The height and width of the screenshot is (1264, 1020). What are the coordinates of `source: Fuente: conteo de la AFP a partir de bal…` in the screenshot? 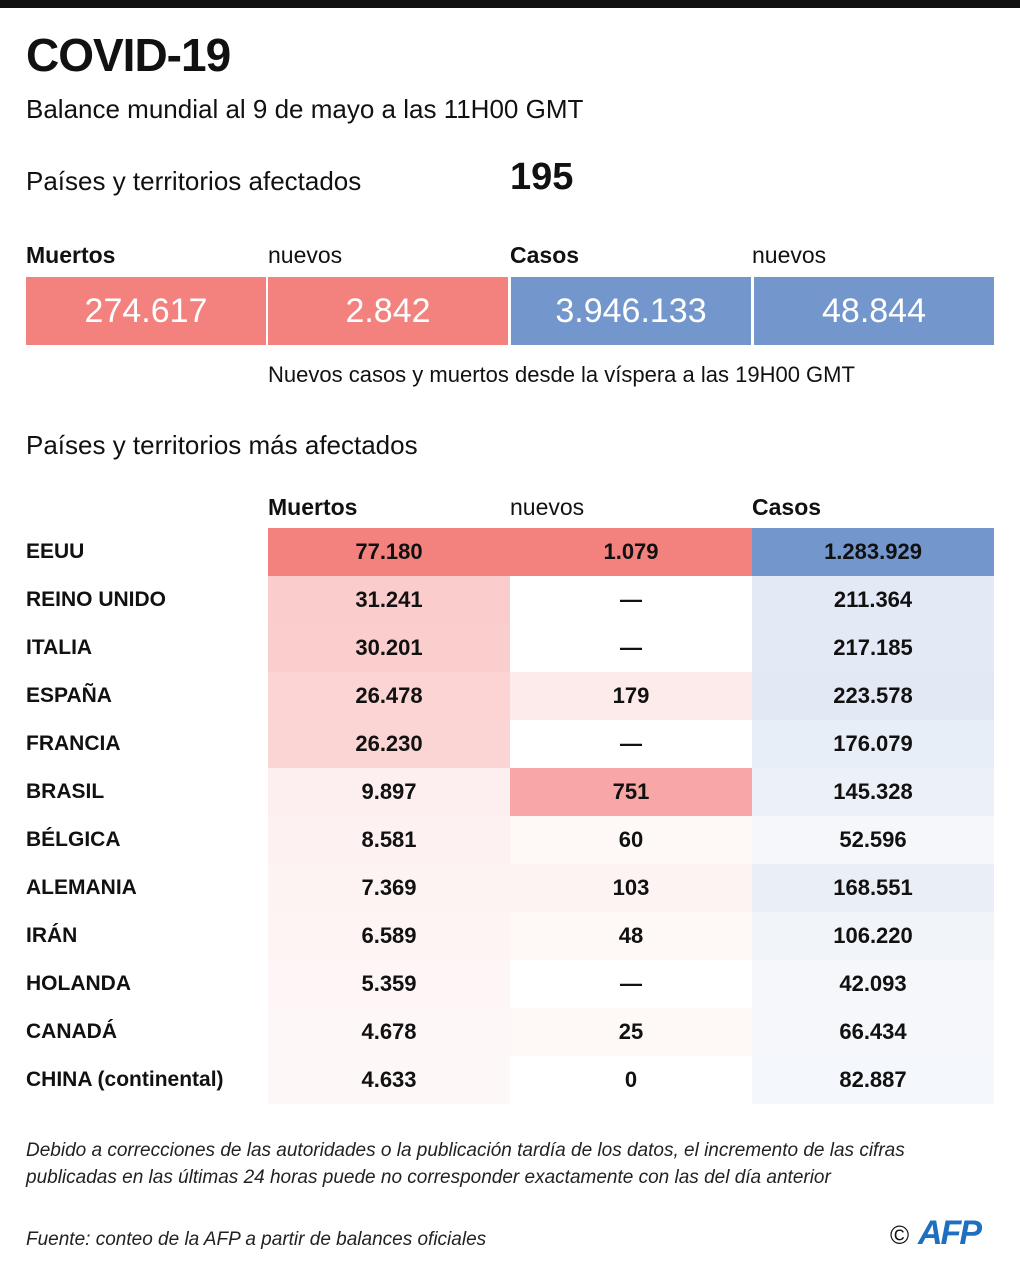 It's located at (256, 1239).